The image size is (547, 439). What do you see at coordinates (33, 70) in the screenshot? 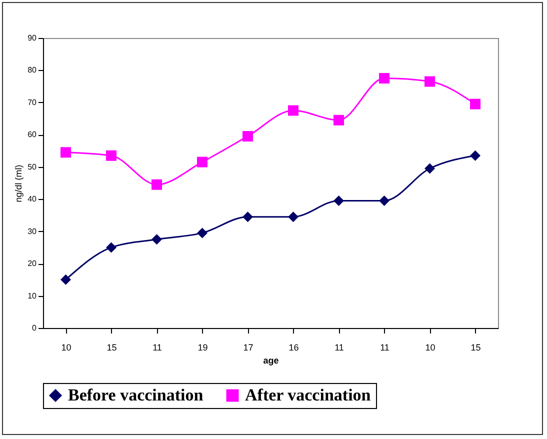
I see `y-tick-label: 80` at bounding box center [33, 70].